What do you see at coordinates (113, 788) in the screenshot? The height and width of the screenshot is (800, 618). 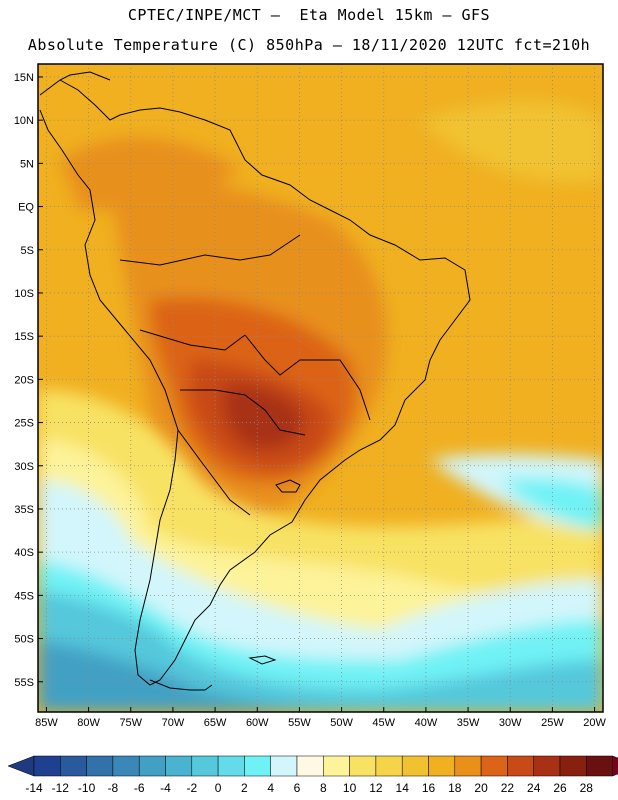 I see `legend-label: -8` at bounding box center [113, 788].